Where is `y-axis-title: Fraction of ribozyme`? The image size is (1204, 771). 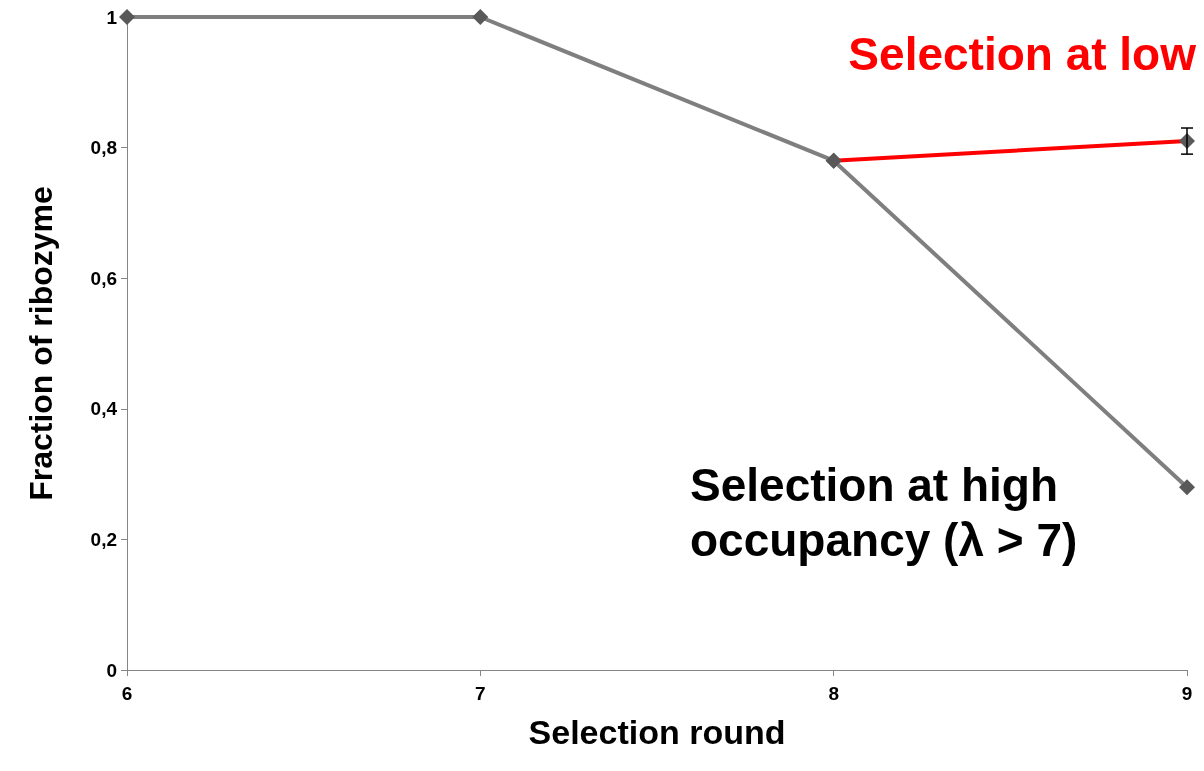
y-axis-title: Fraction of ribozyme is located at coordinates (41, 343).